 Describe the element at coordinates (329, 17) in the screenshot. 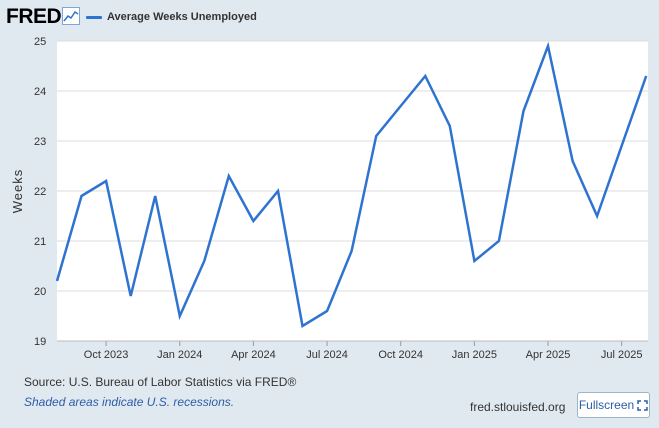

I see `header: FRED Average Weeks Unemployed` at that location.